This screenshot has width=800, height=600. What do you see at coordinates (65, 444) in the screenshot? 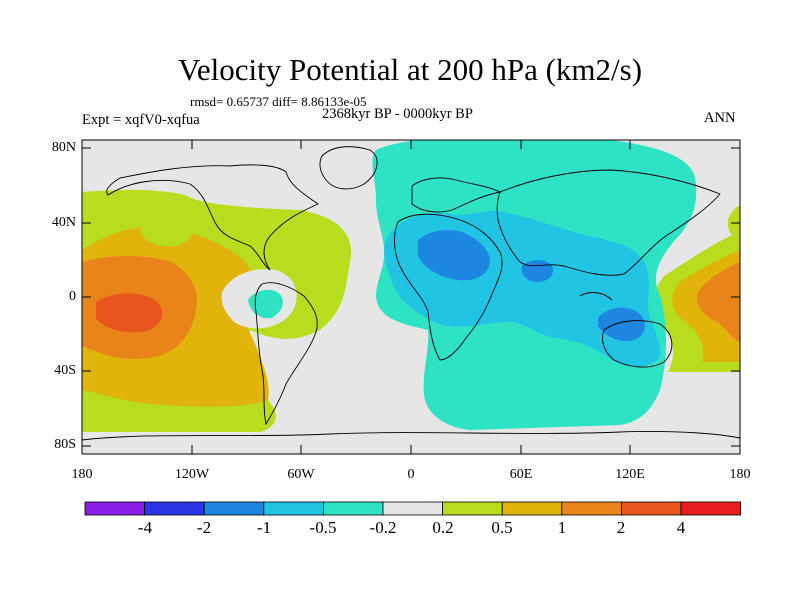
I see `ylabel-80s: 80S` at bounding box center [65, 444].